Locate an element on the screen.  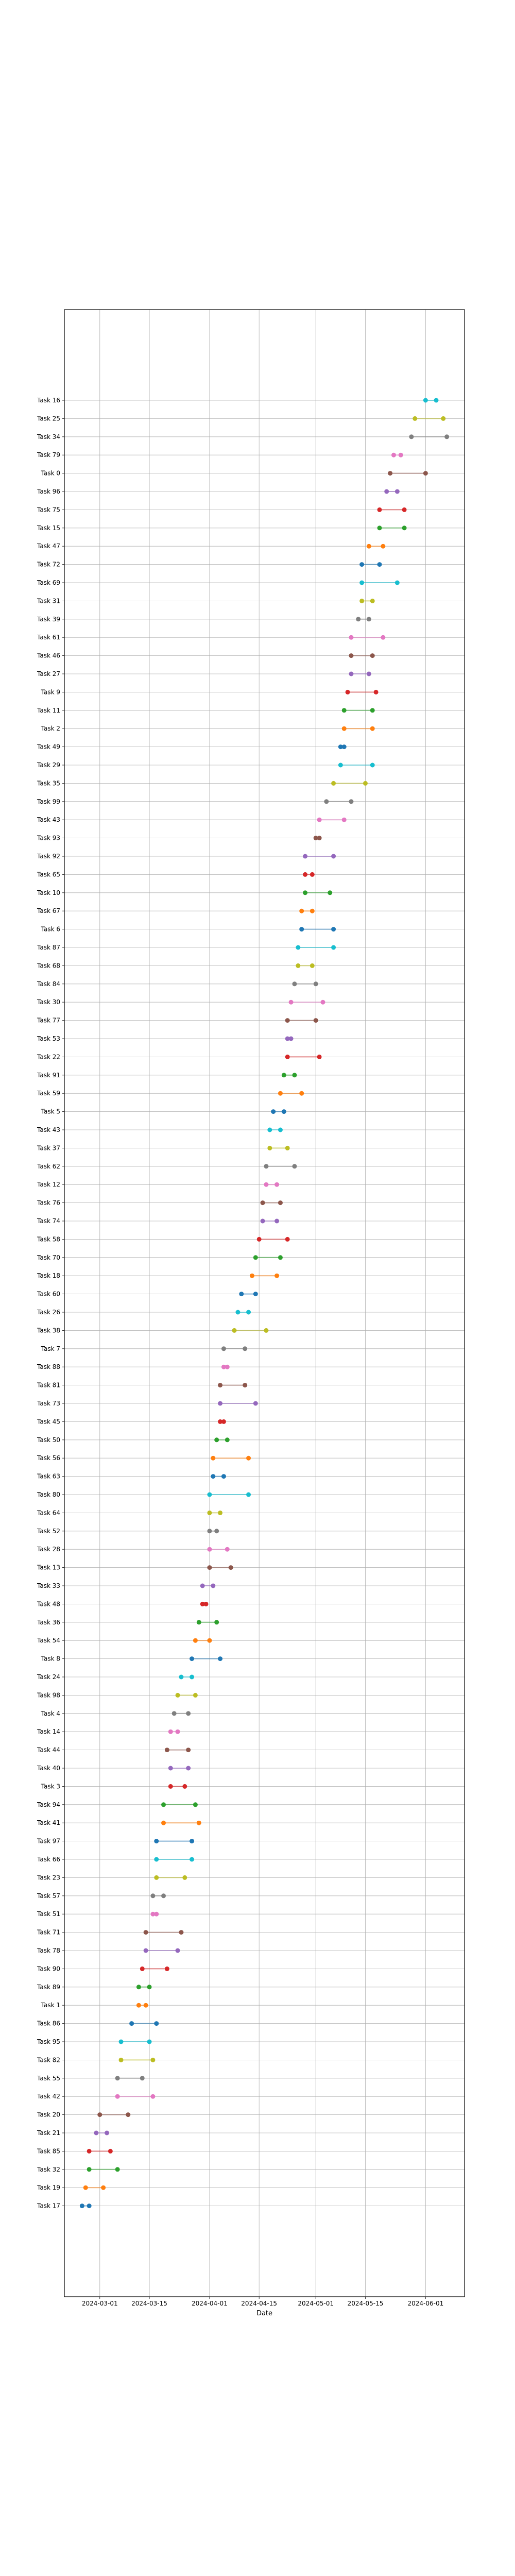
y-tick-label: Task 63 is located at coordinates (48, 1476).